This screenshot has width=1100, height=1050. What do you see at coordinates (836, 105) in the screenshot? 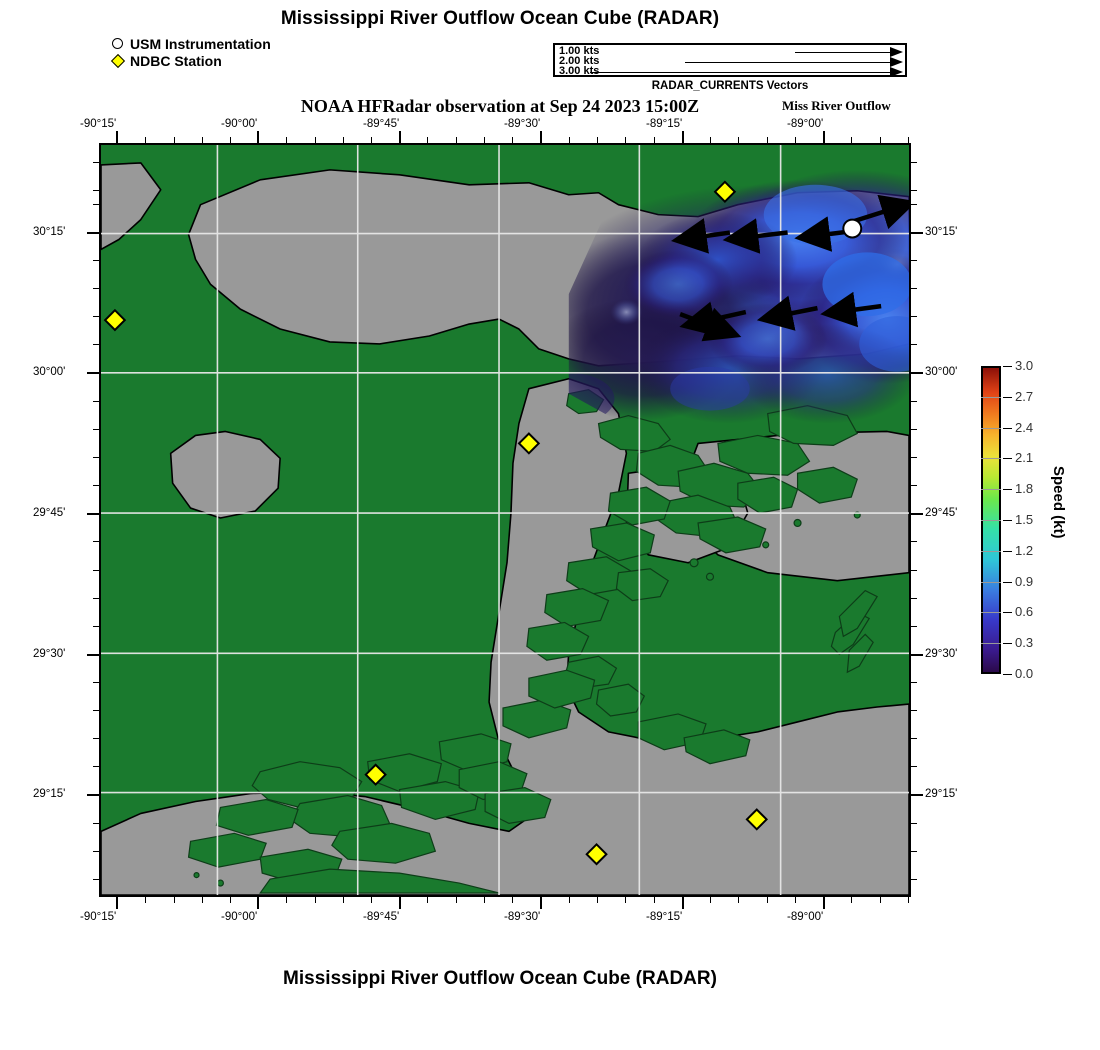
I see `dataset-label: Miss River Outflow` at bounding box center [836, 105].